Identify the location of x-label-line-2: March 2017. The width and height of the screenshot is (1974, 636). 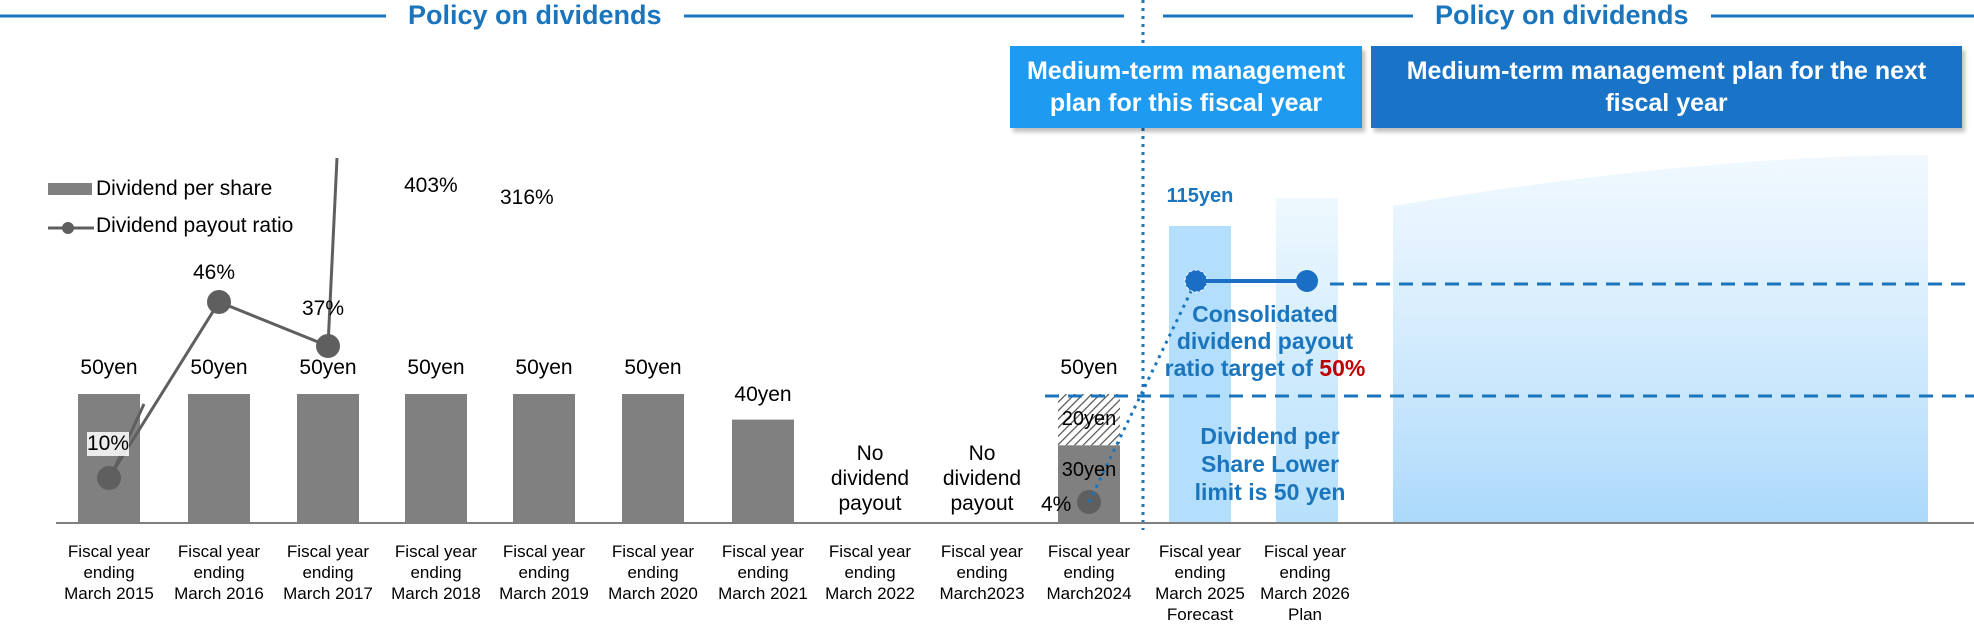
(328, 593).